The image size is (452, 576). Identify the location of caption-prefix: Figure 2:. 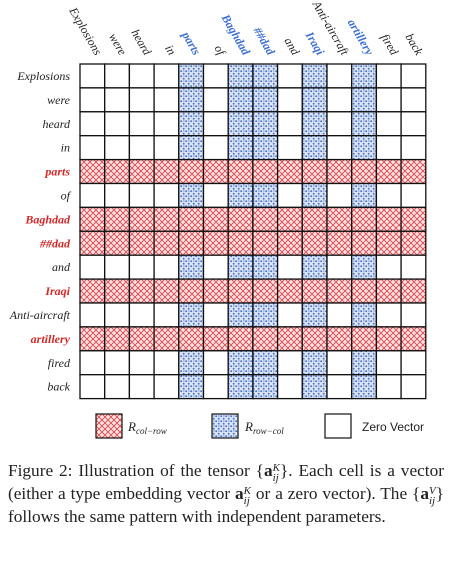
(40, 470).